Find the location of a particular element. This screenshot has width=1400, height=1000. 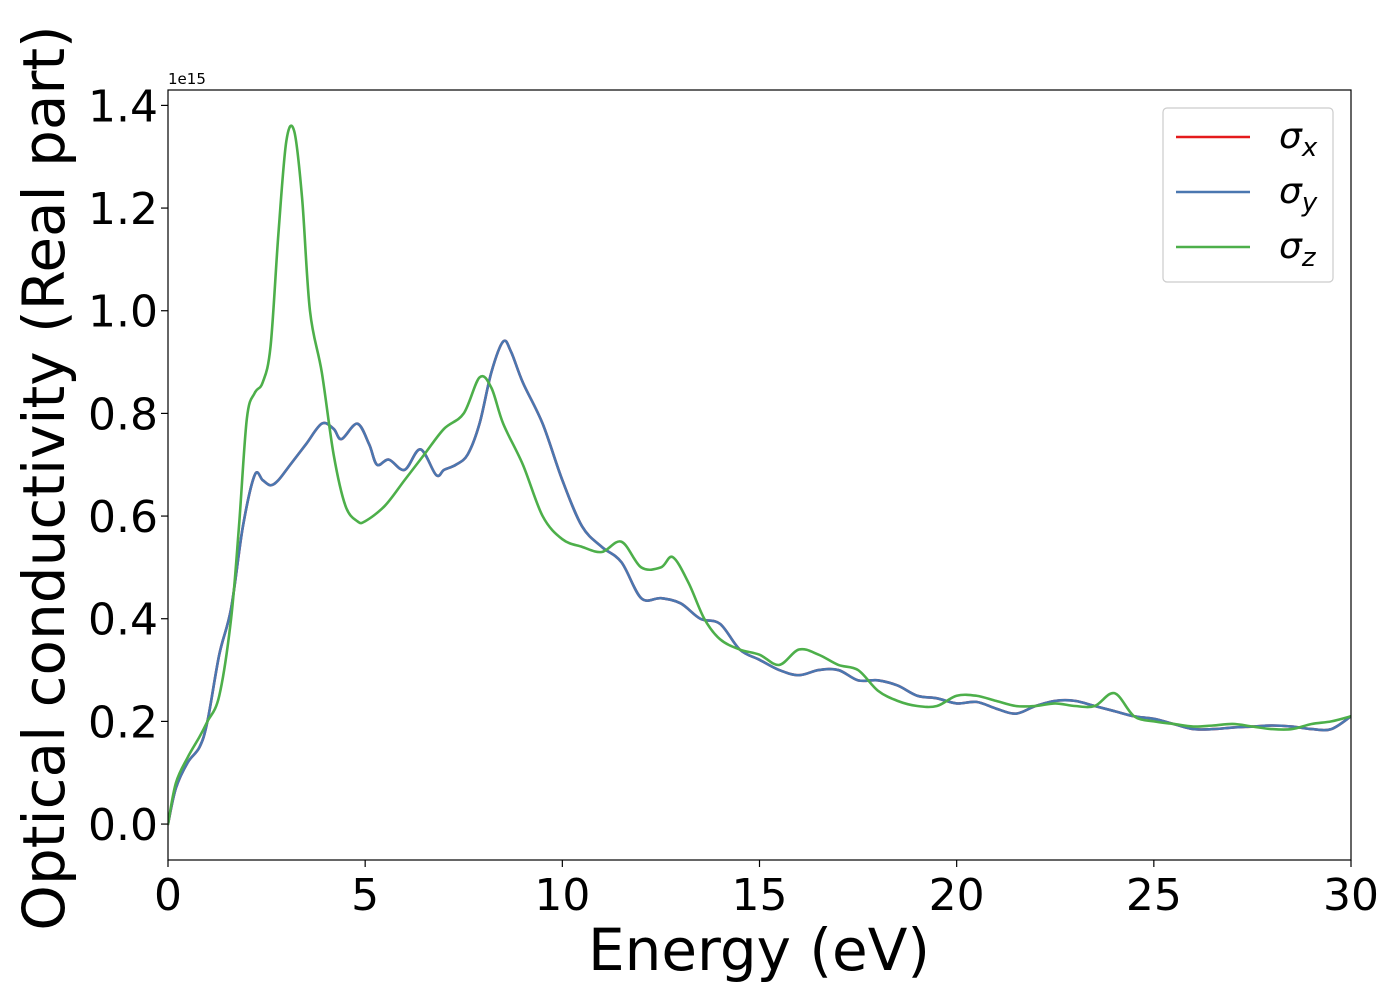

x-tick-label: 10 is located at coordinates (562, 895).